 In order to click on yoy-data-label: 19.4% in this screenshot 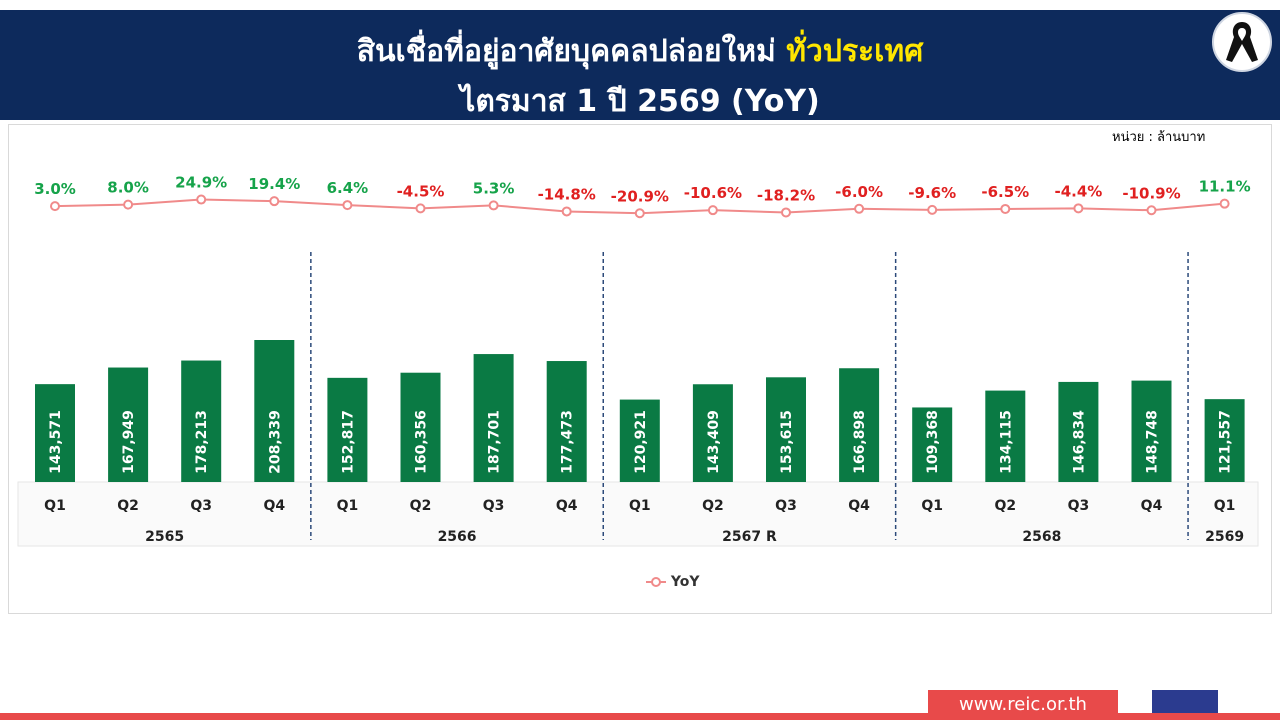, I will do `click(274, 184)`.